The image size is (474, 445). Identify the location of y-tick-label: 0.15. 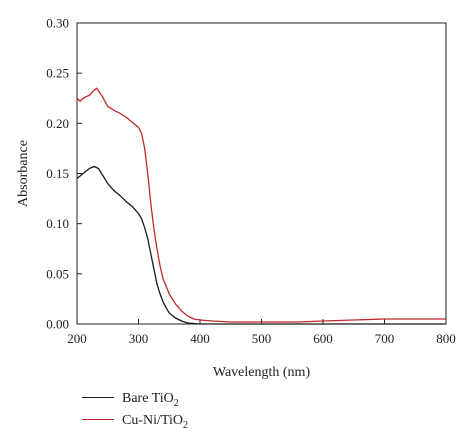
(57, 173).